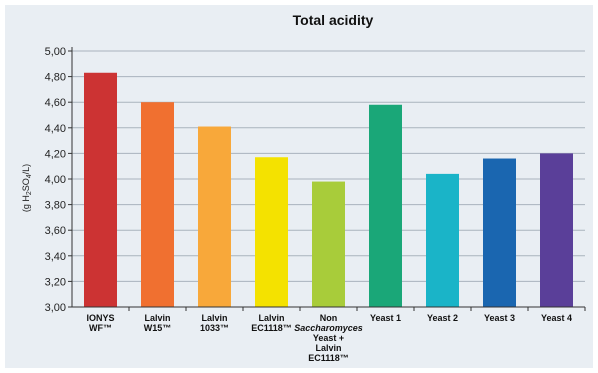  Describe the element at coordinates (55, 231) in the screenshot. I see `y-tick-label: 3,60` at that location.